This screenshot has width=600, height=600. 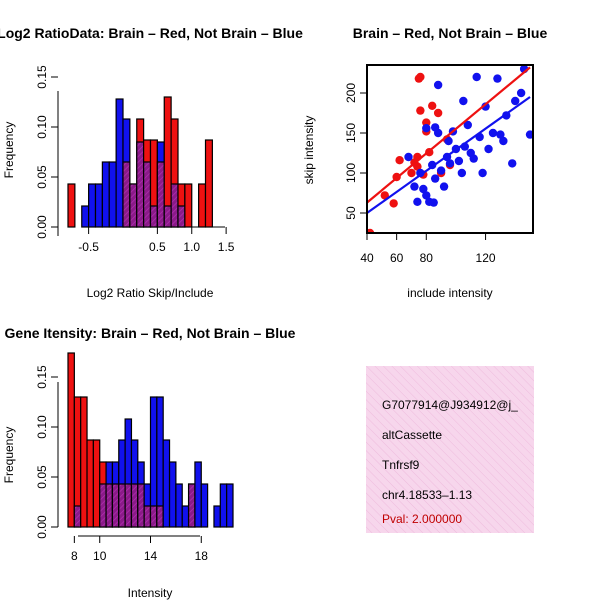 I want to click on scatter-points, so click(x=450, y=149).